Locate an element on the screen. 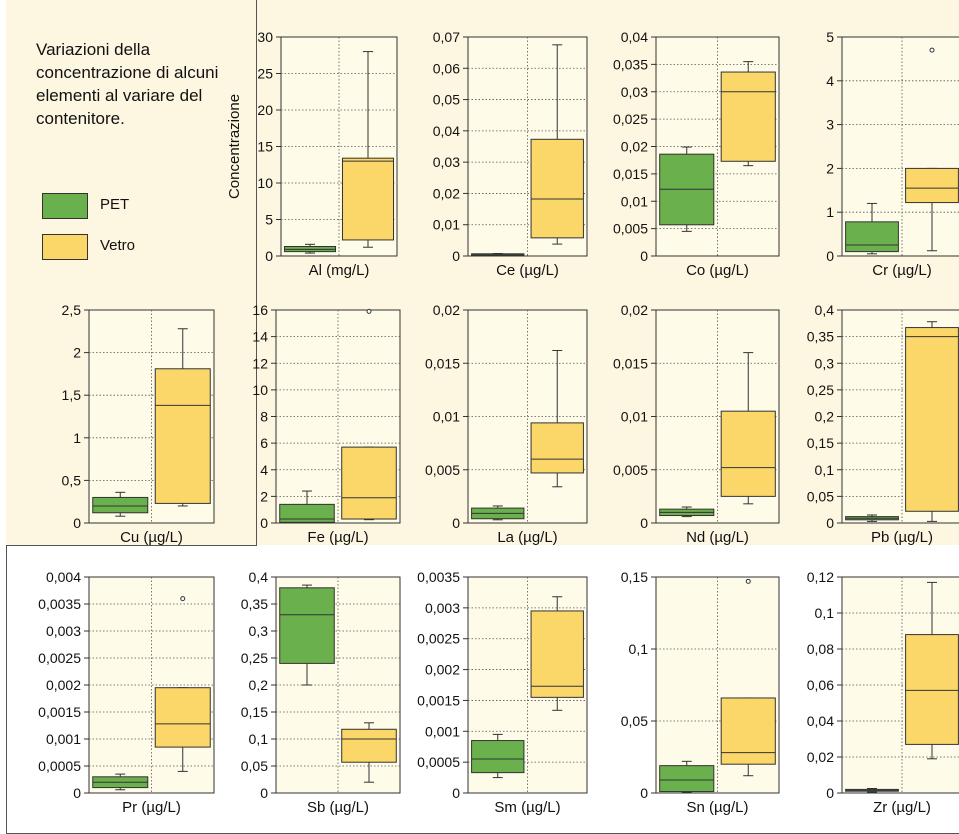  y-tick-label: 0,0005 is located at coordinates (438, 762).